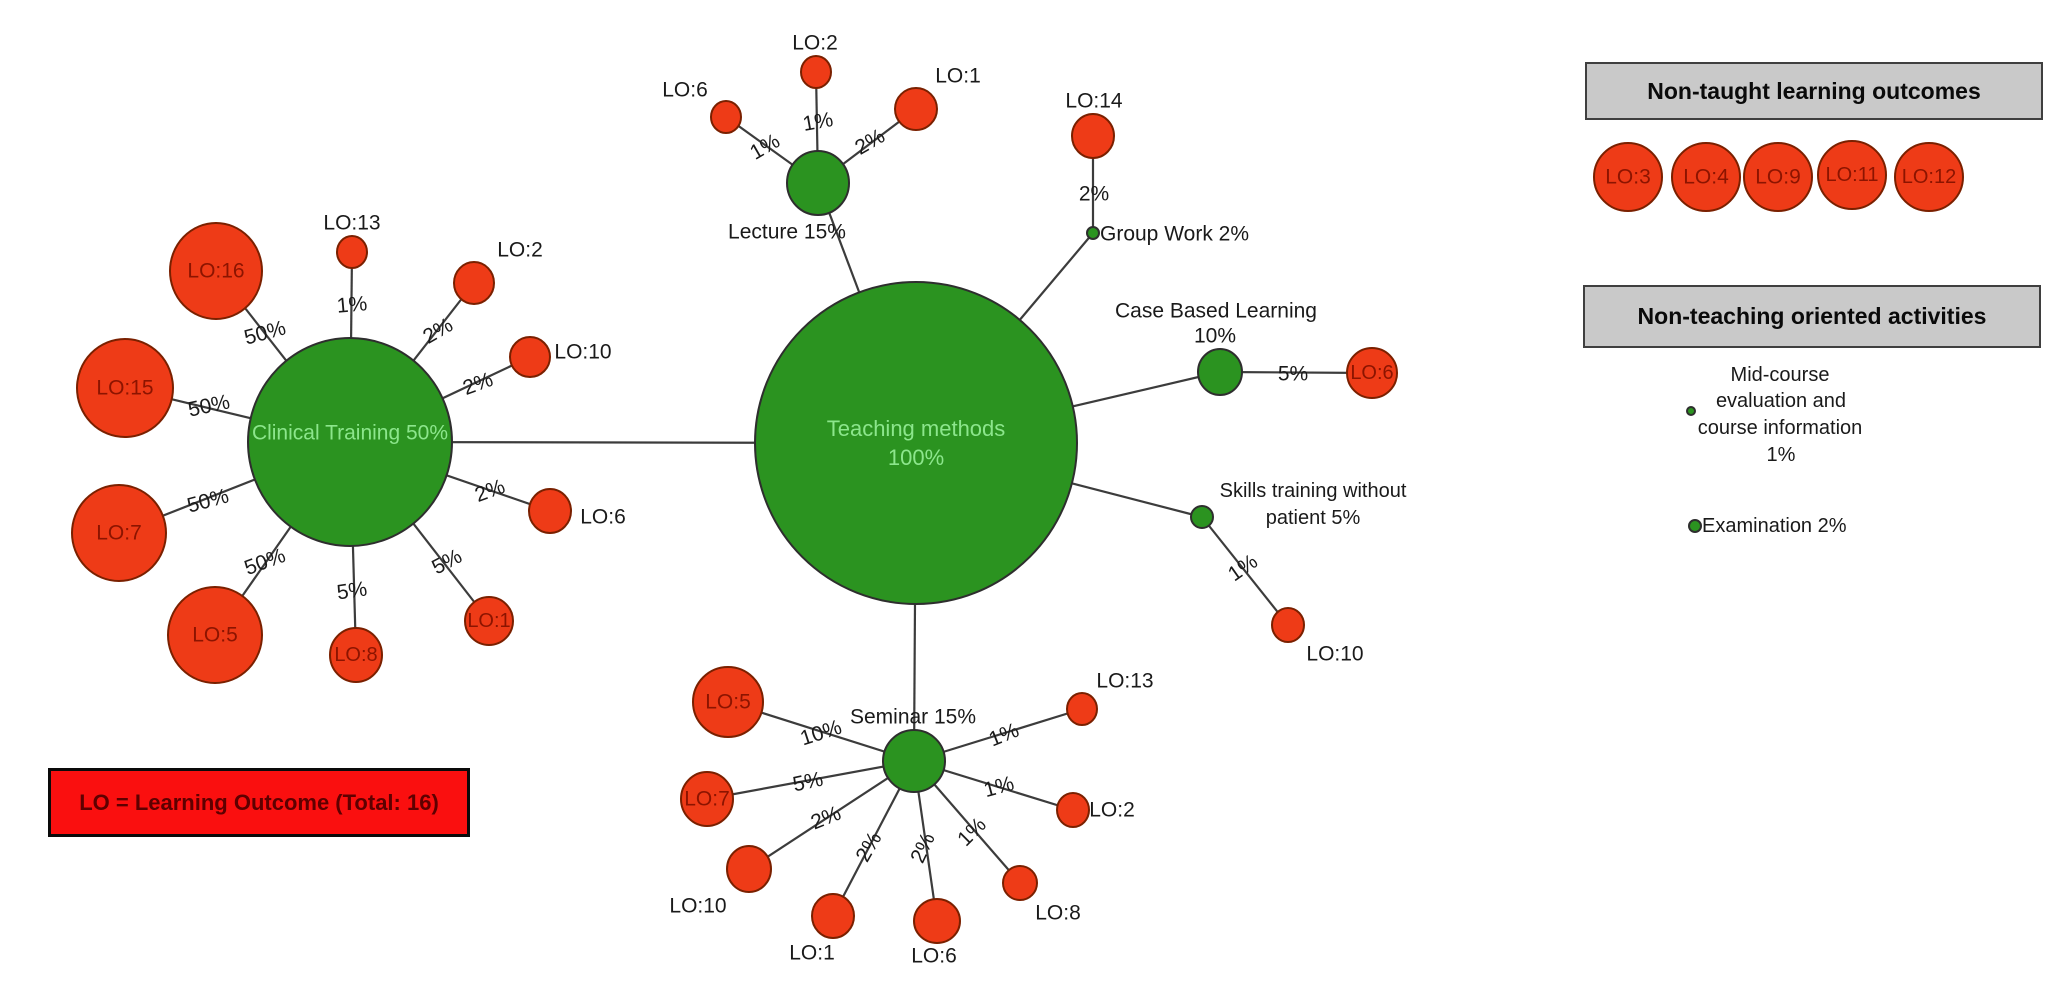  What do you see at coordinates (914, 761) in the screenshot?
I see `node-seminar` at bounding box center [914, 761].